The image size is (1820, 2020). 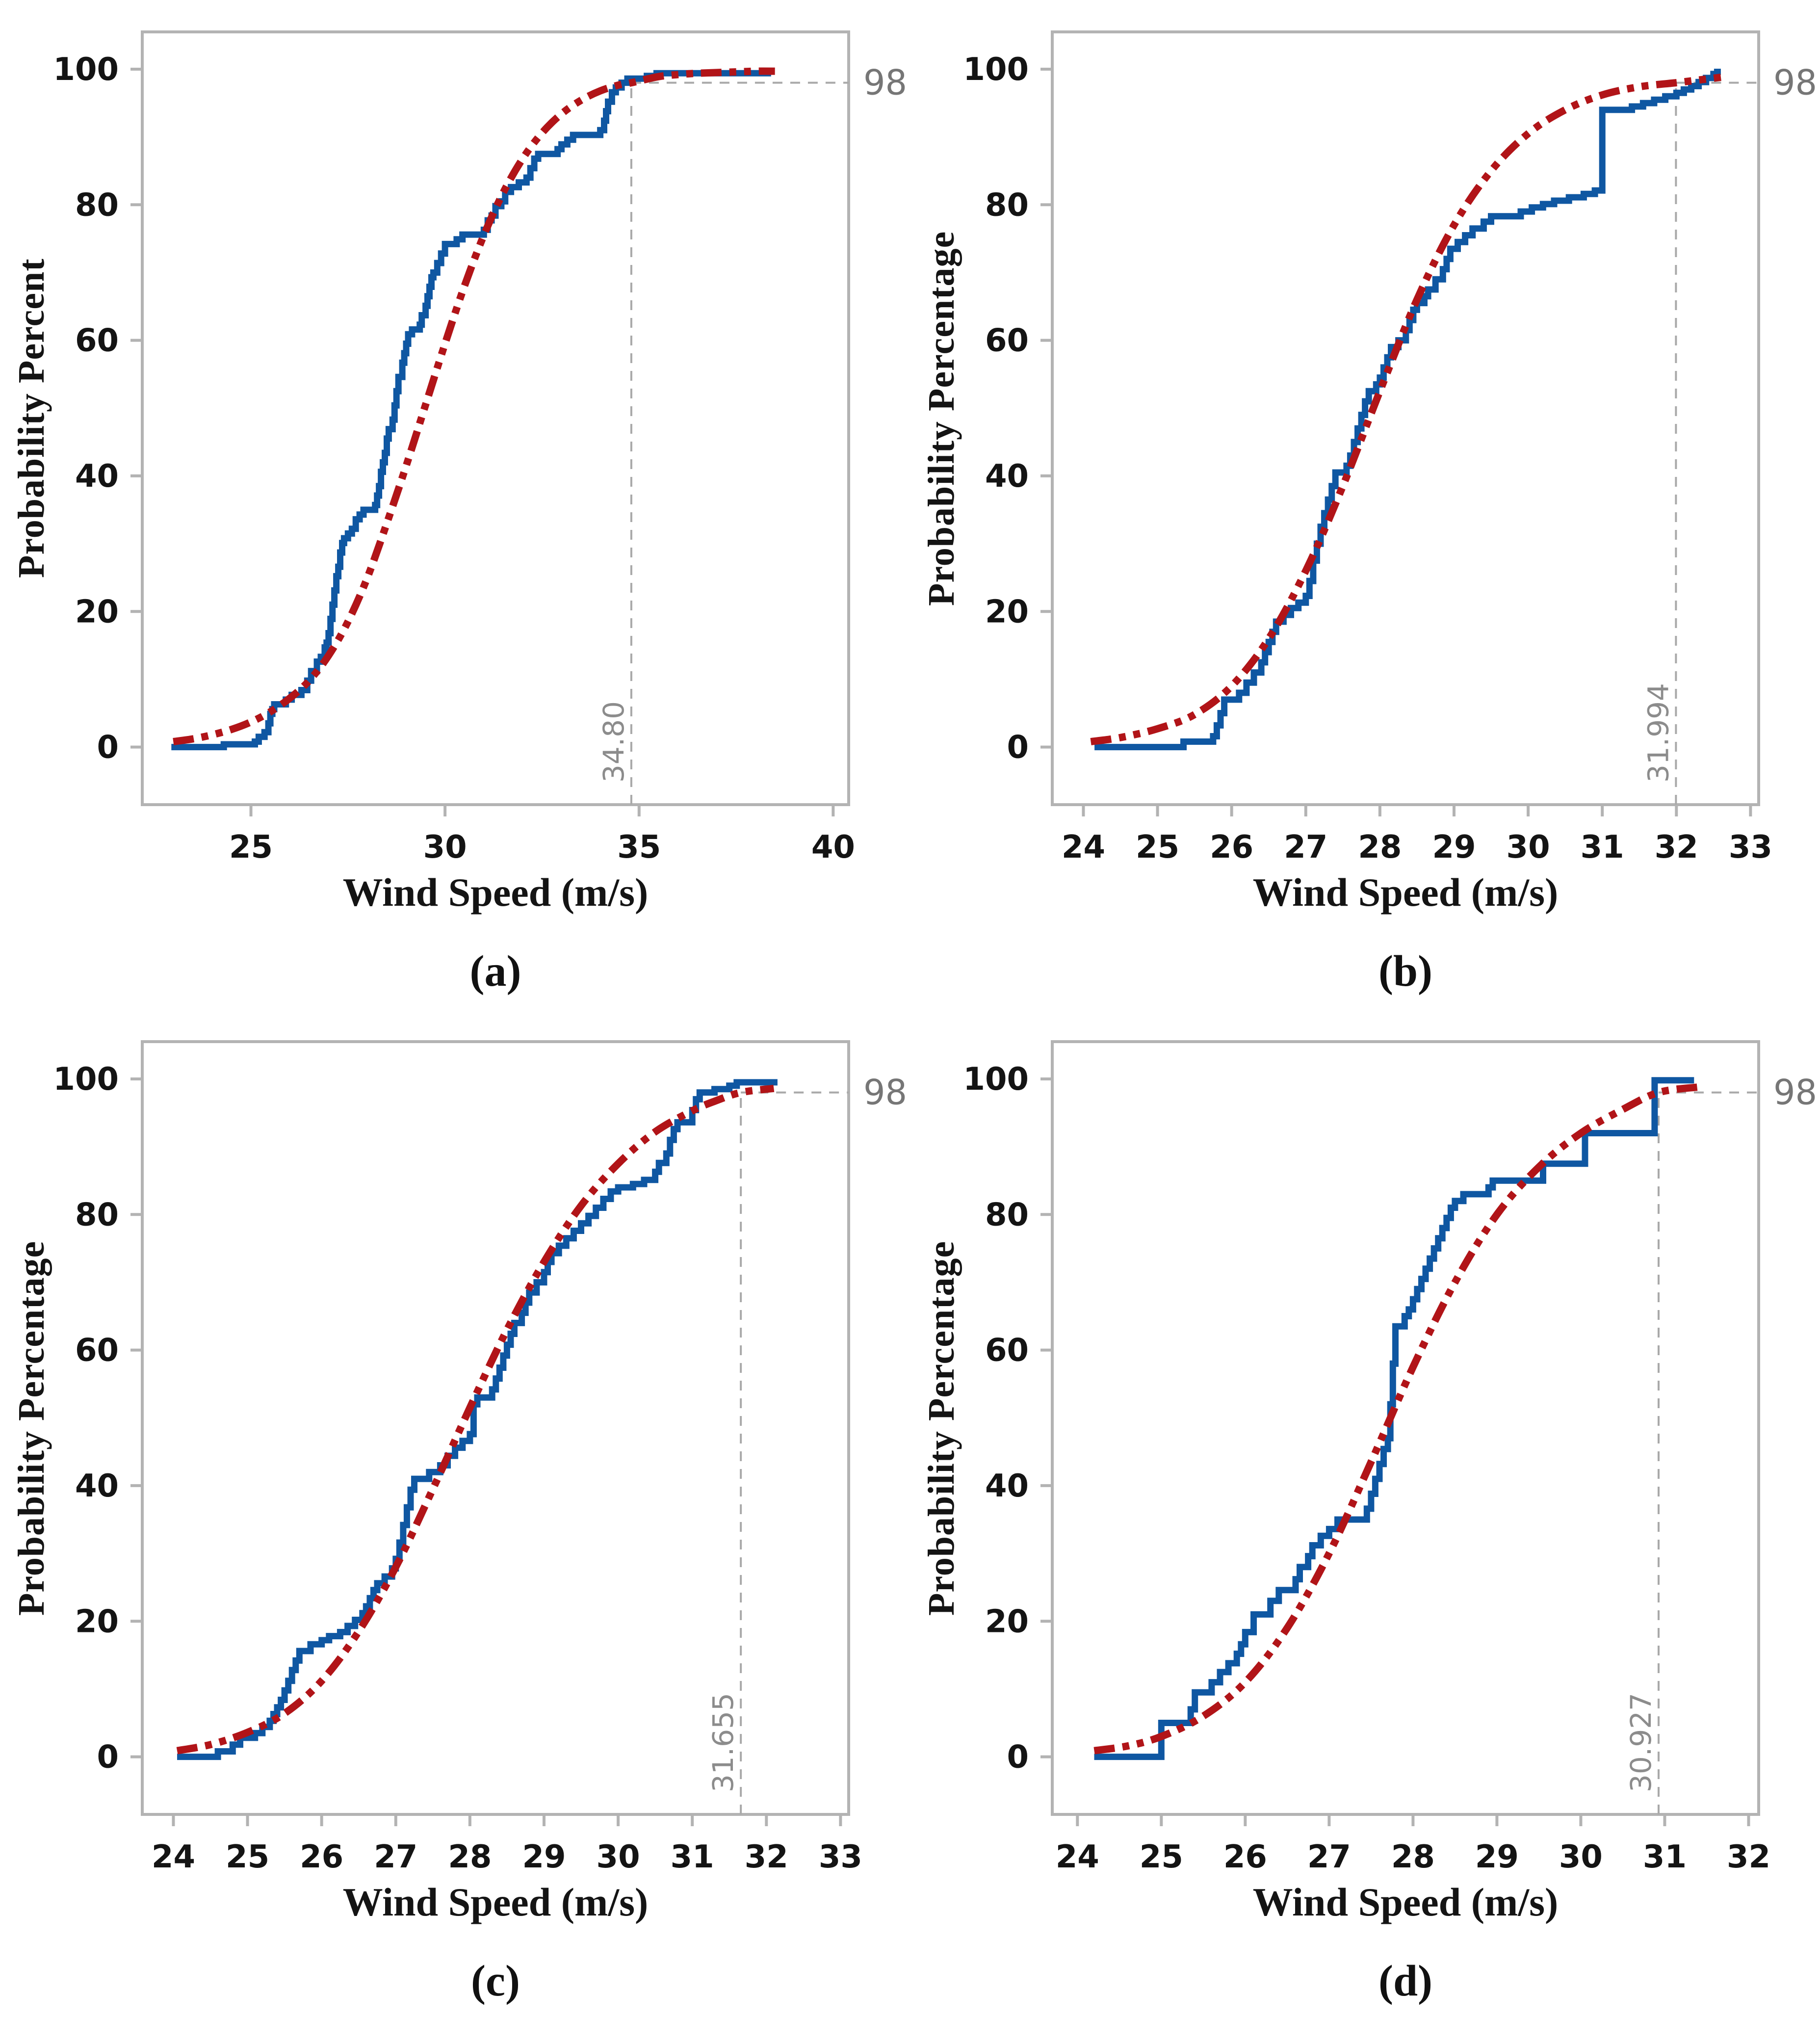 I want to click on x-tick-label: 35, so click(x=639, y=847).